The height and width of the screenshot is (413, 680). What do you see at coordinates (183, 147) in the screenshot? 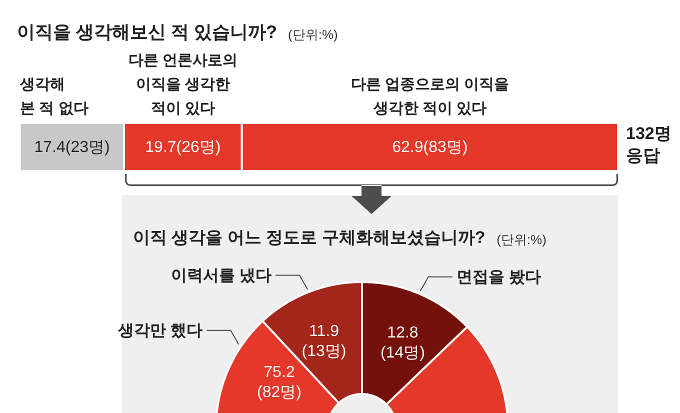
I see `data-label: 19.7(26명)` at bounding box center [183, 147].